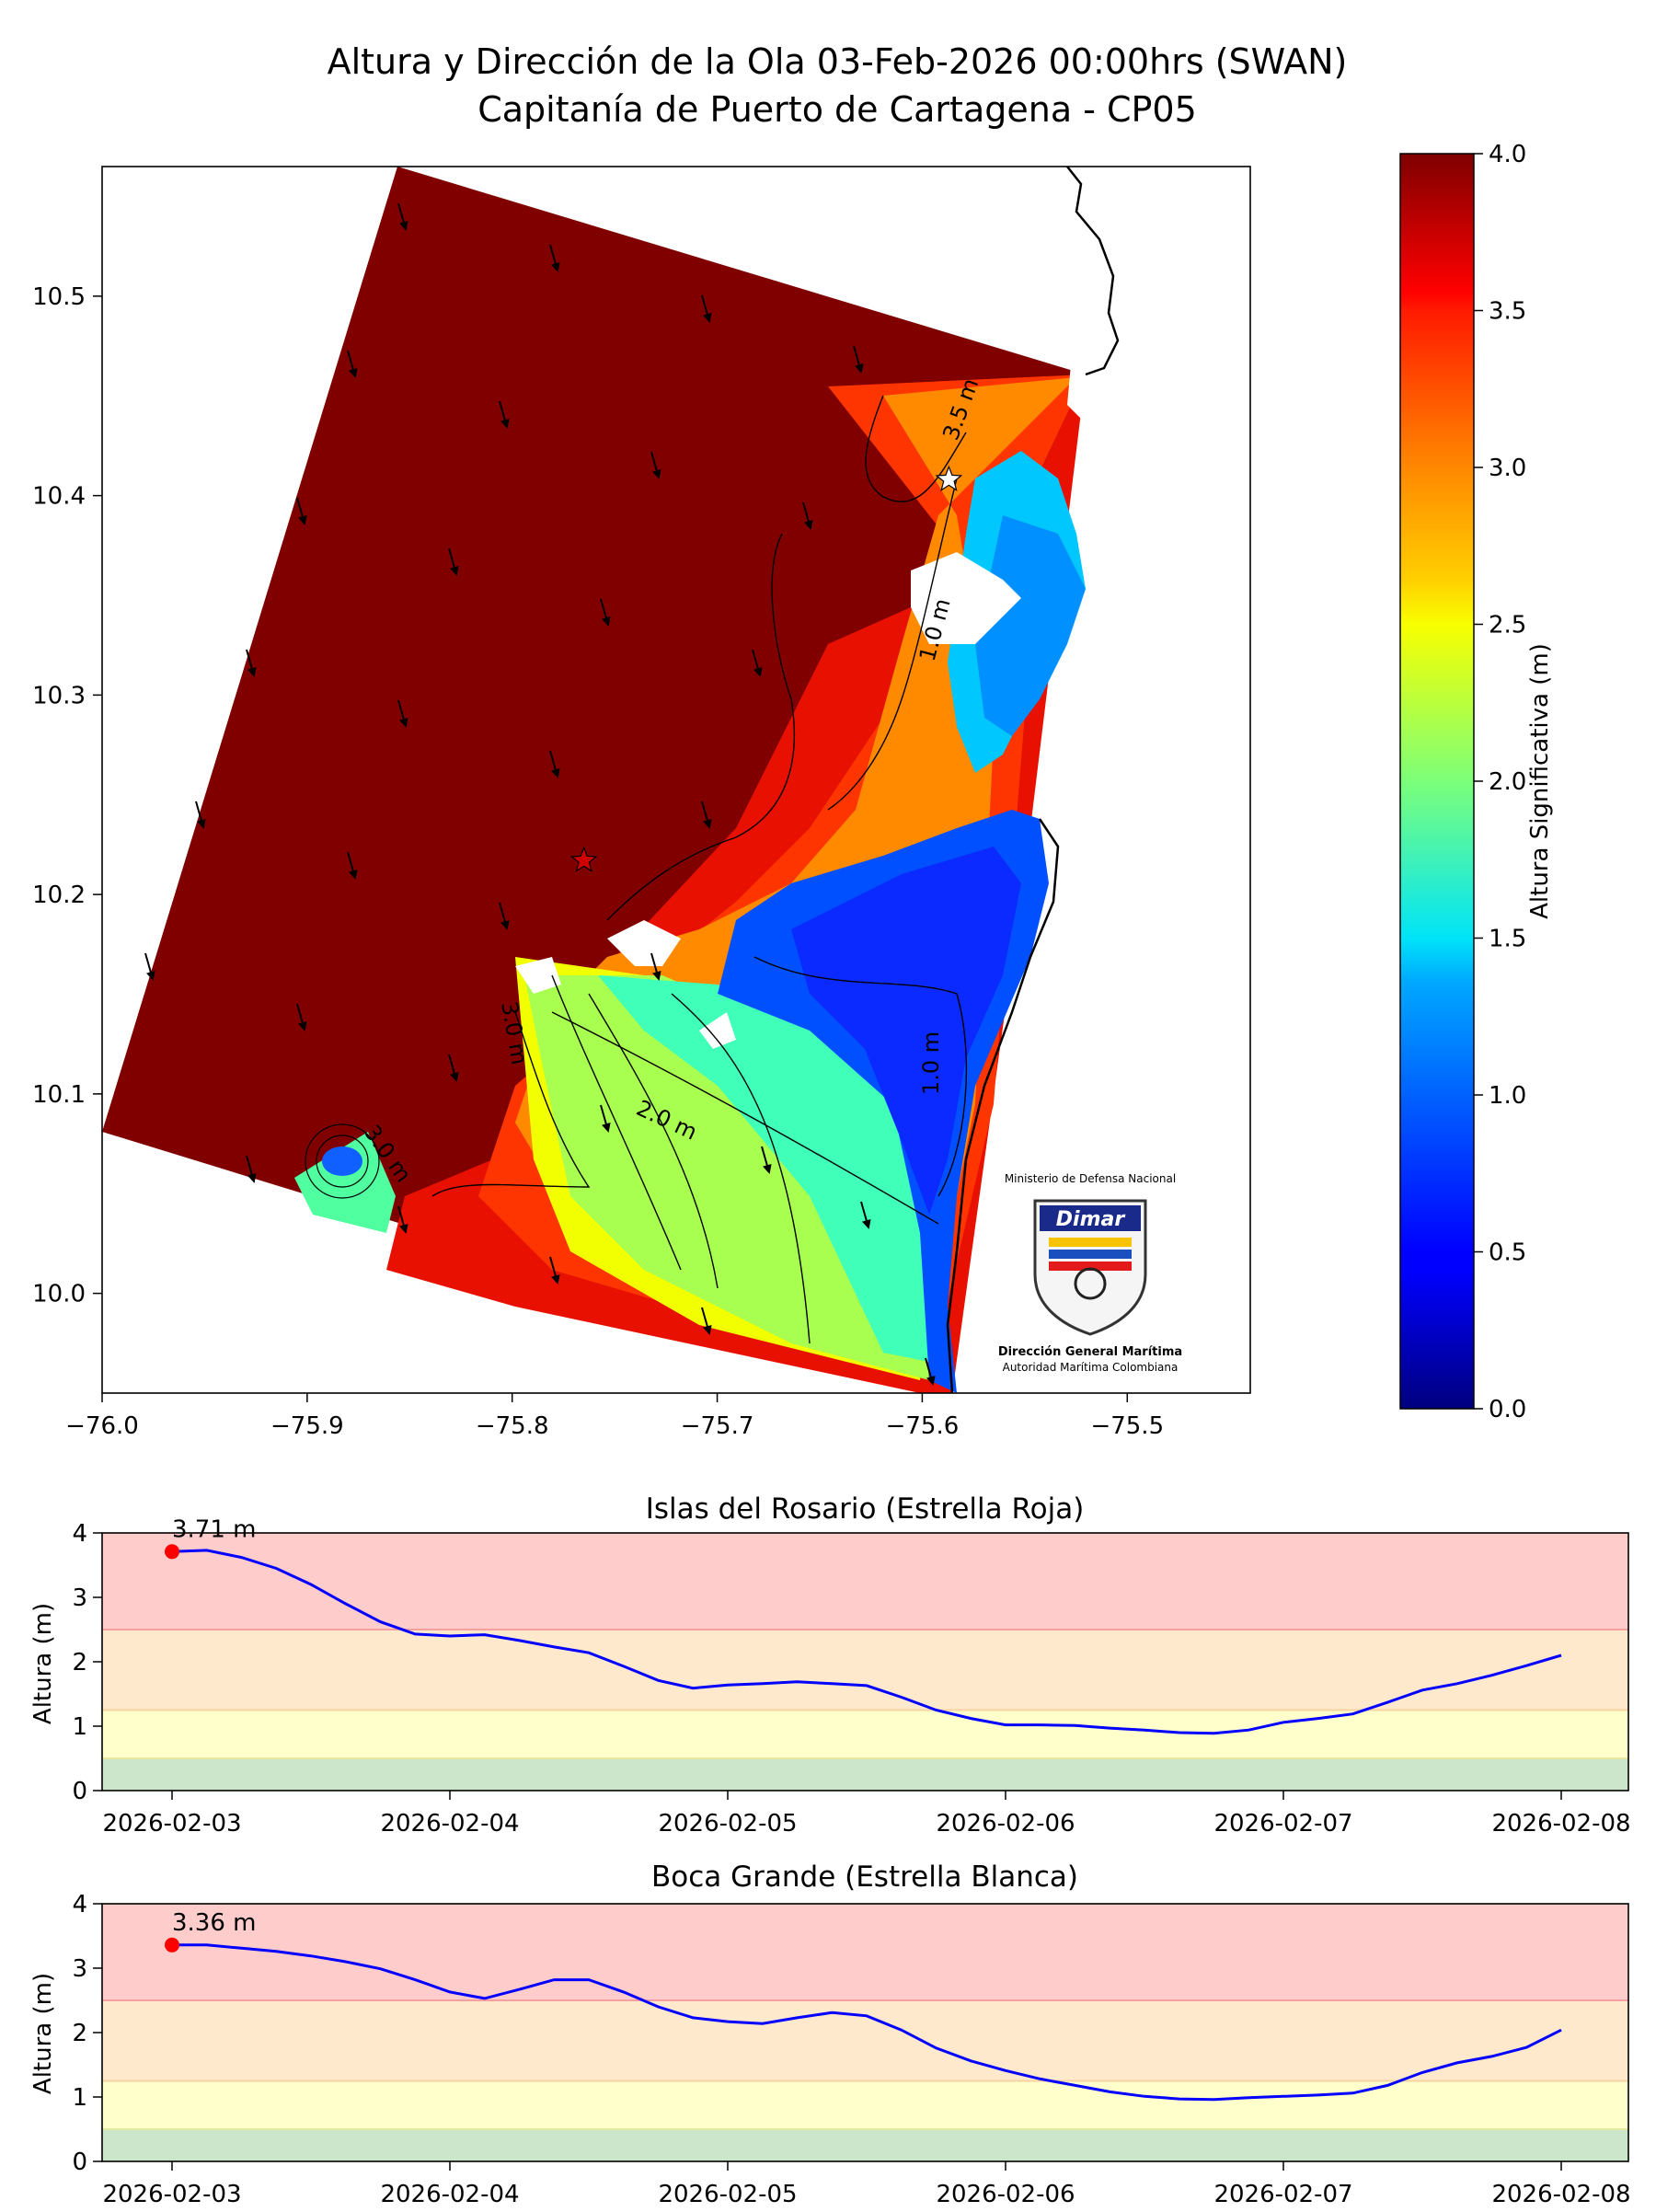  What do you see at coordinates (342, 1161) in the screenshot?
I see `sw-blue-spot` at bounding box center [342, 1161].